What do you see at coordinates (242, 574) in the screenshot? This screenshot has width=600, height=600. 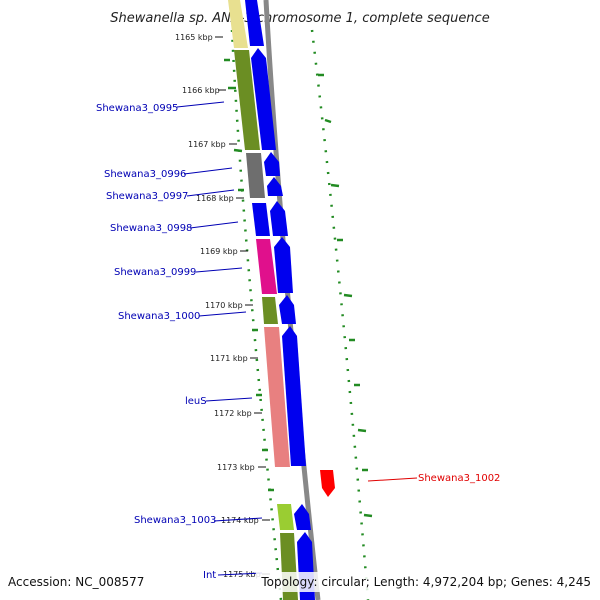 I see `tick-label-1175: 1175 kbp` at bounding box center [242, 574].